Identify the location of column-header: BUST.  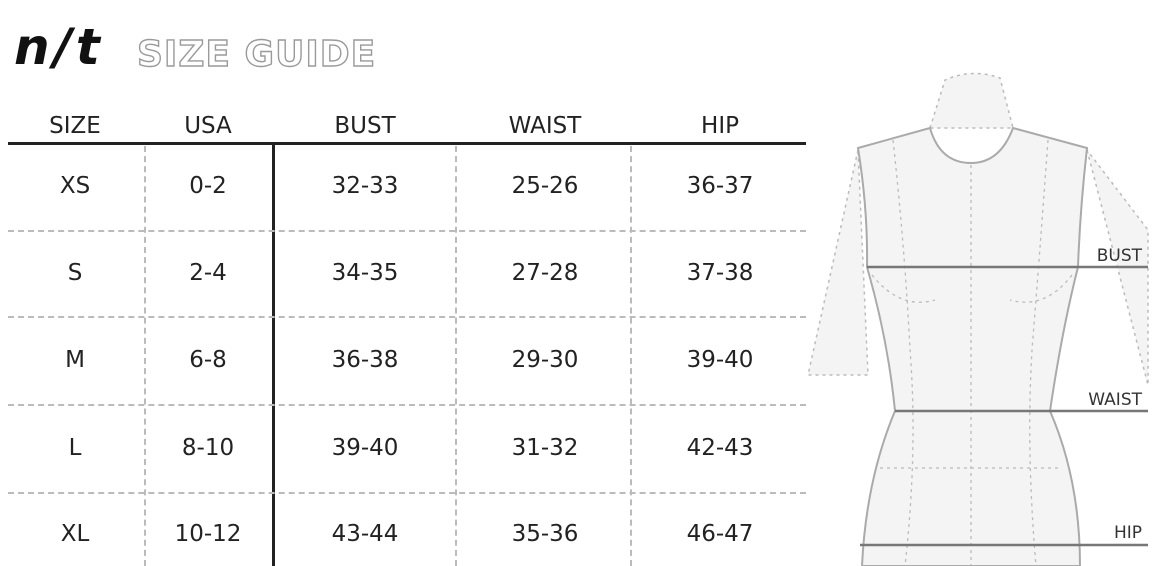
(365, 126).